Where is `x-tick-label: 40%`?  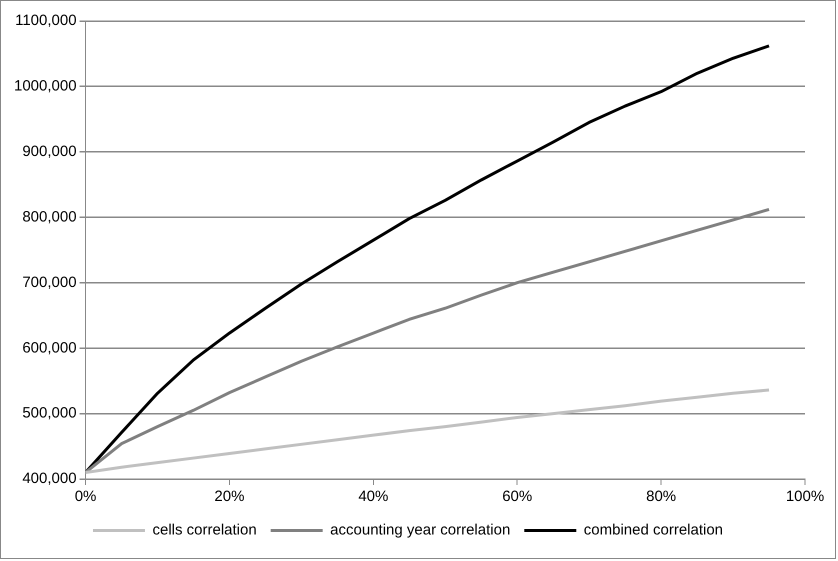 x-tick-label: 40% is located at coordinates (373, 497).